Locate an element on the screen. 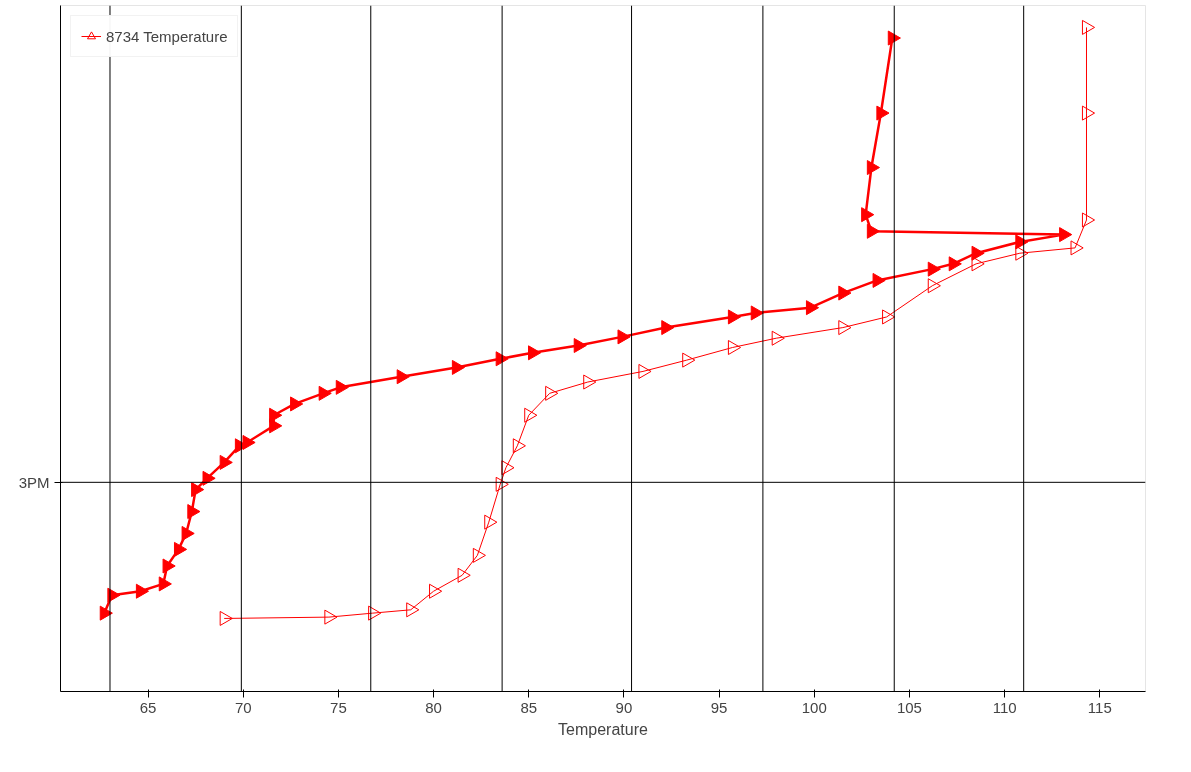 The height and width of the screenshot is (772, 1191). x-tick-label: 105 is located at coordinates (909, 707).